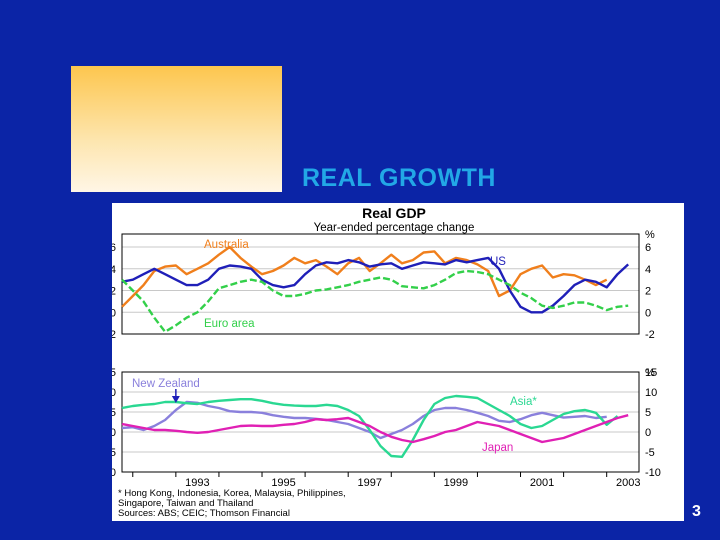 The image size is (720, 540). What do you see at coordinates (226, 245) in the screenshot?
I see `series-label-australia: Australia` at bounding box center [226, 245].